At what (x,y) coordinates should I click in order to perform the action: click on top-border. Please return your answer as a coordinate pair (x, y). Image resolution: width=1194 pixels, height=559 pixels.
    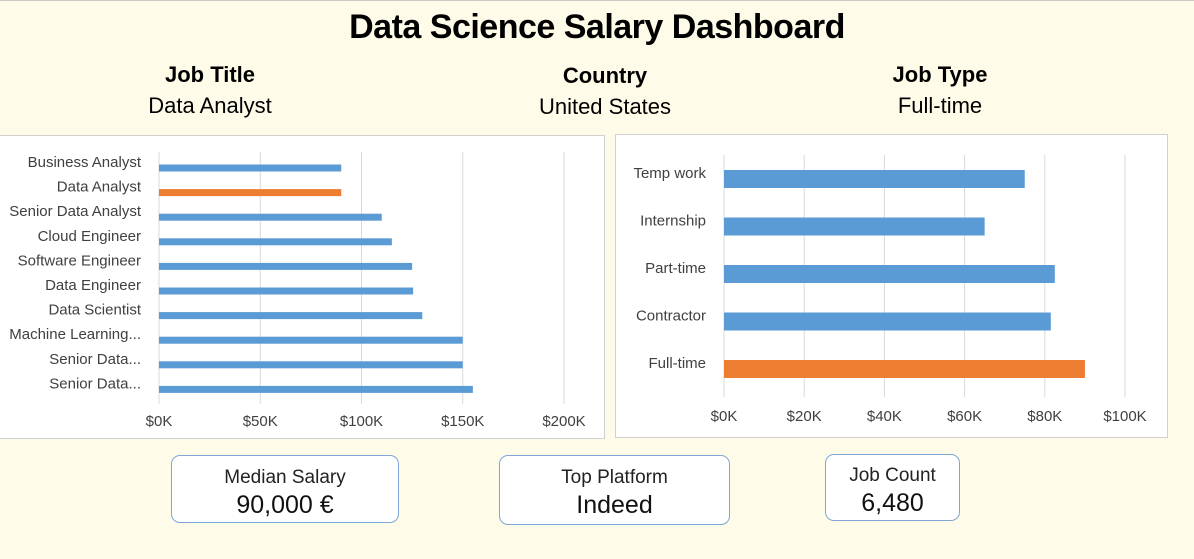
    Looking at the image, I should click on (597, 0).